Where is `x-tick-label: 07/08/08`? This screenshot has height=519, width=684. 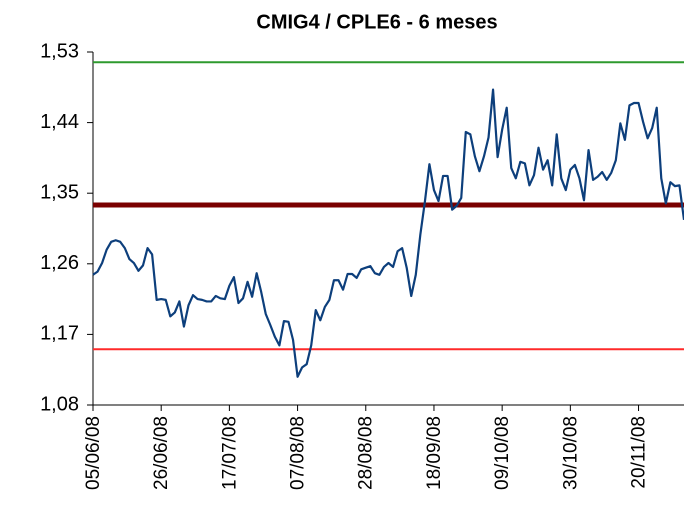
x-tick-label: 07/08/08 is located at coordinates (298, 453).